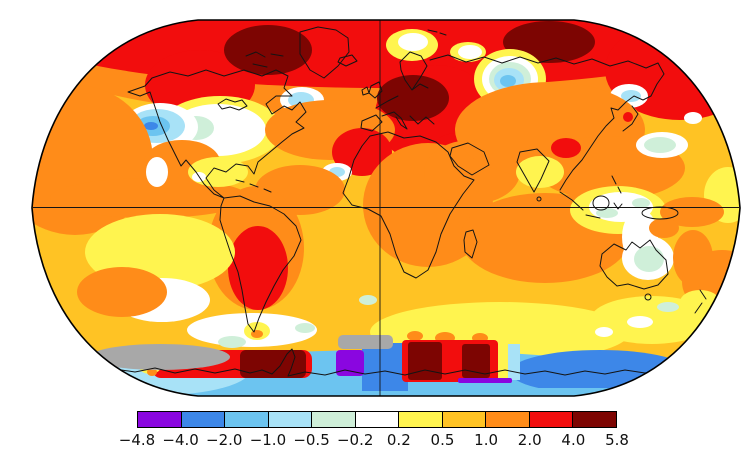  What do you see at coordinates (634, 264) in the screenshot?
I see `coast-australia` at bounding box center [634, 264].